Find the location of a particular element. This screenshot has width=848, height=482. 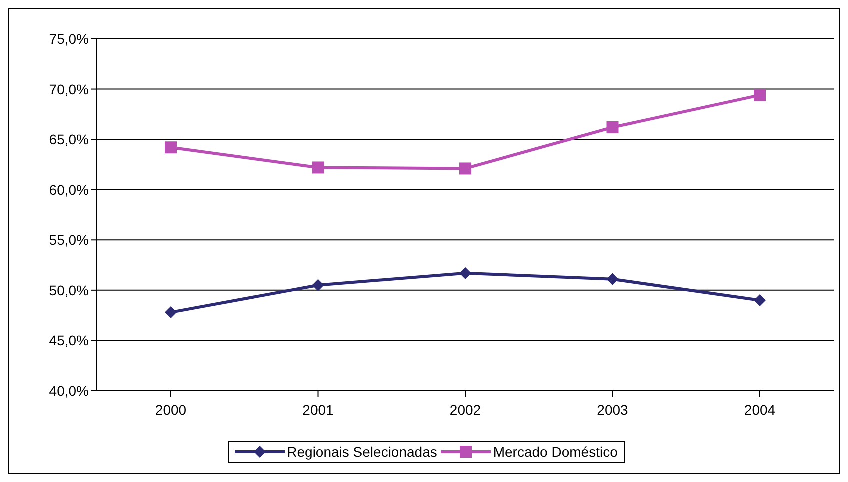

y-tick-label: 50,0% is located at coordinates (69, 290).